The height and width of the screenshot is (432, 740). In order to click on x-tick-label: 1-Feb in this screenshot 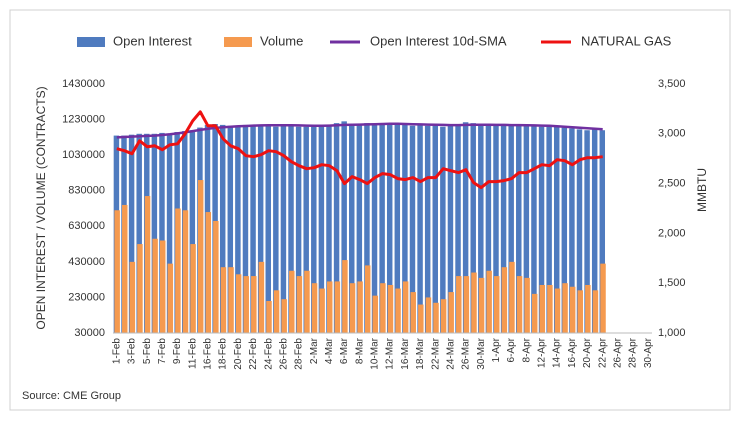, I will do `click(116, 351)`.